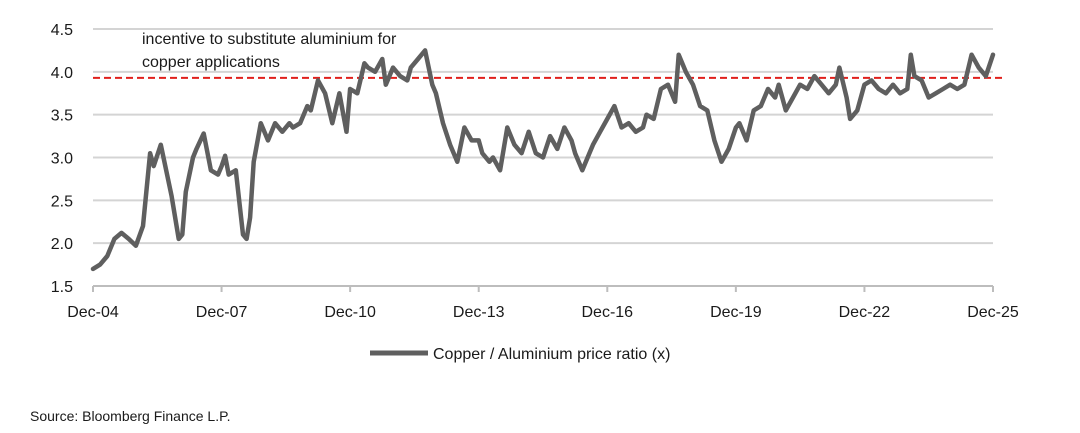 The height and width of the screenshot is (433, 1080). Describe the element at coordinates (350, 312) in the screenshot. I see `x-tick-label: Dec-10` at that location.